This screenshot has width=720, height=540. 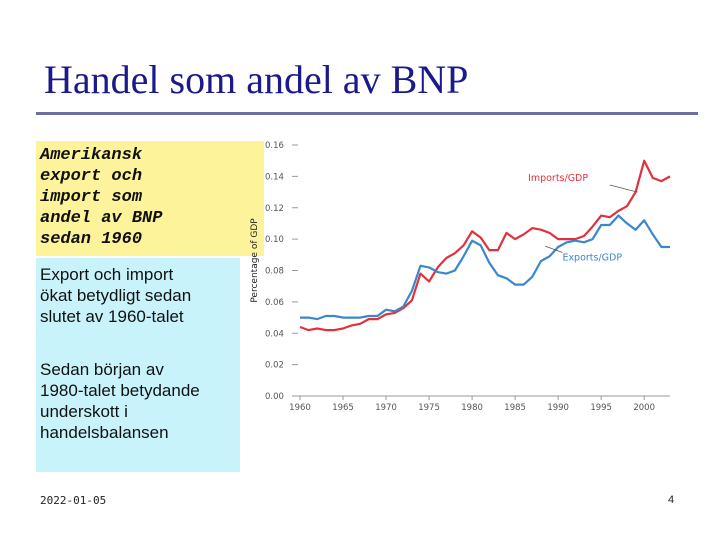 I want to click on title-divider, so click(x=367, y=113).